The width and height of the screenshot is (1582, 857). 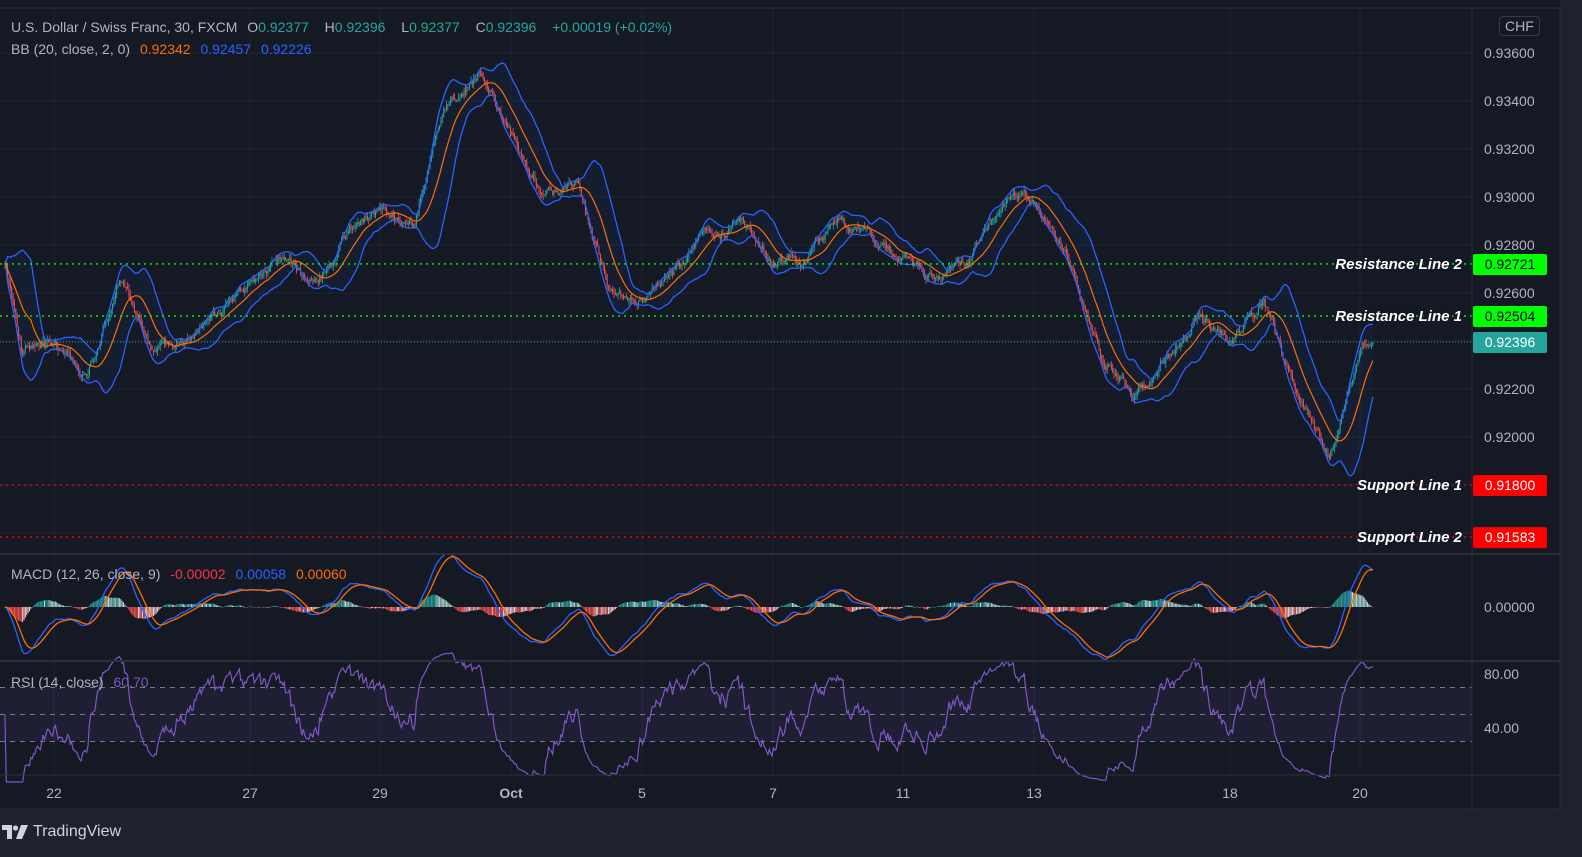 What do you see at coordinates (1519, 26) in the screenshot?
I see `currency-button: CHF` at bounding box center [1519, 26].